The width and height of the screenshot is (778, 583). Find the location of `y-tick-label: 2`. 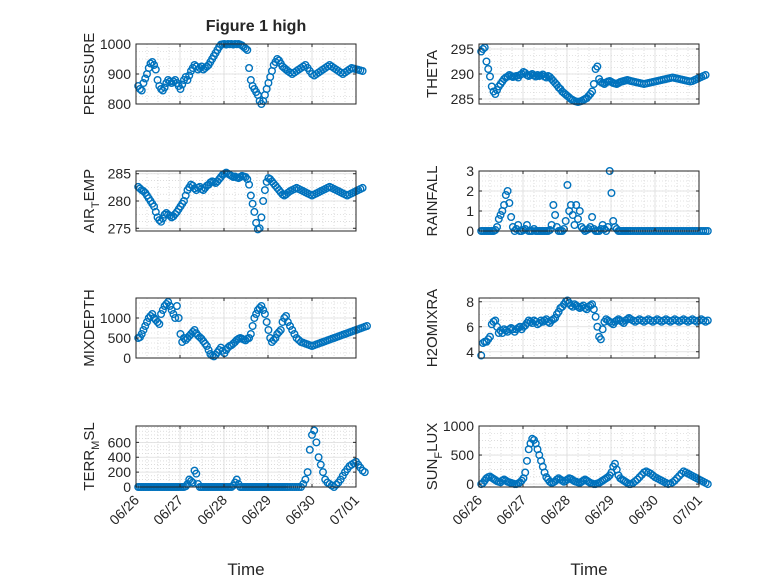

y-tick-label: 2 is located at coordinates (470, 191).